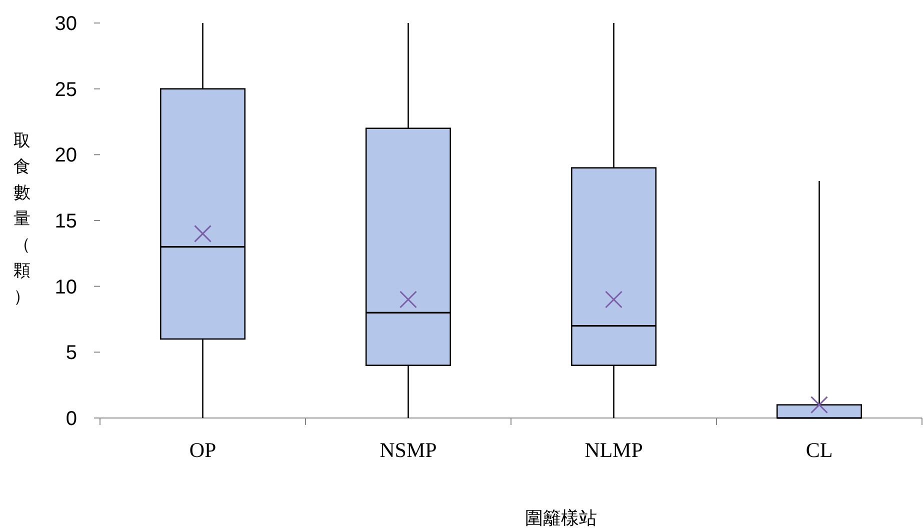  I want to click on x-tick-label: OP, so click(202, 450).